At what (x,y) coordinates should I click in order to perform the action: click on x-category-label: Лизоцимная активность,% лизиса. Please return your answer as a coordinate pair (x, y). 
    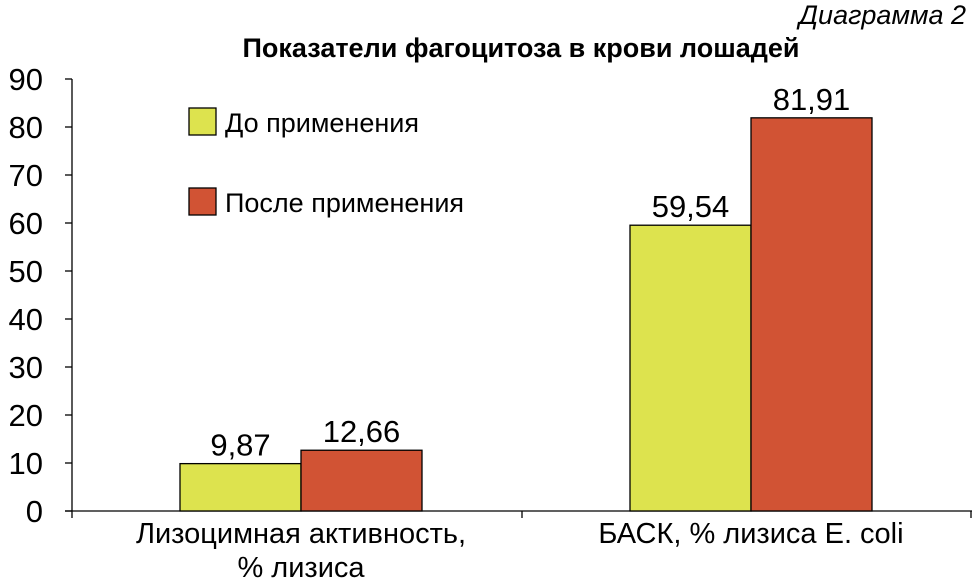
    Looking at the image, I should click on (301, 550).